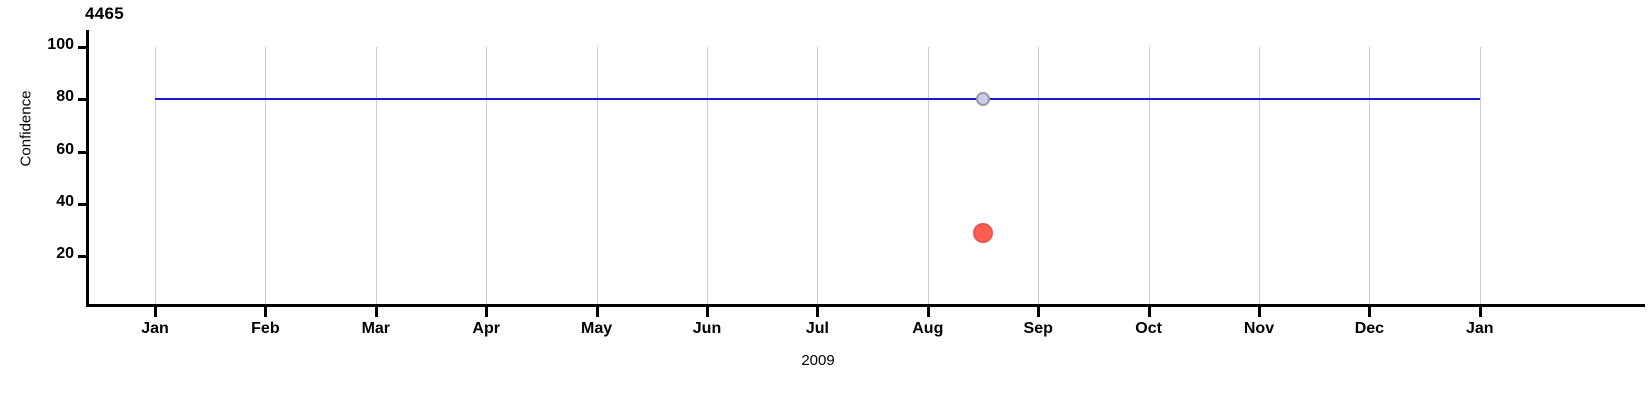 This screenshot has height=400, width=1650. What do you see at coordinates (105, 13) in the screenshot?
I see `chart-title: 4465` at bounding box center [105, 13].